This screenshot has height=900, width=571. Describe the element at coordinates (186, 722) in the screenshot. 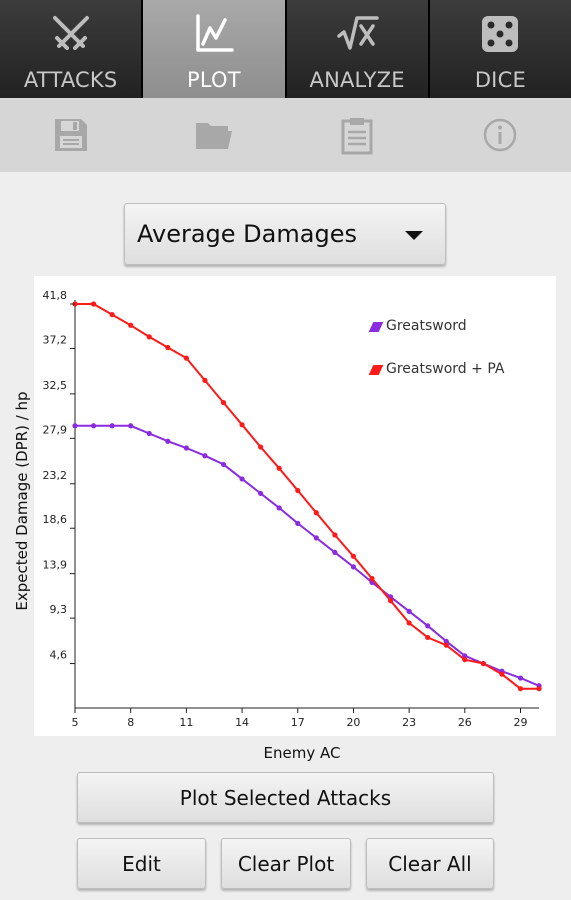

I see `x-tick-label: 11` at that location.